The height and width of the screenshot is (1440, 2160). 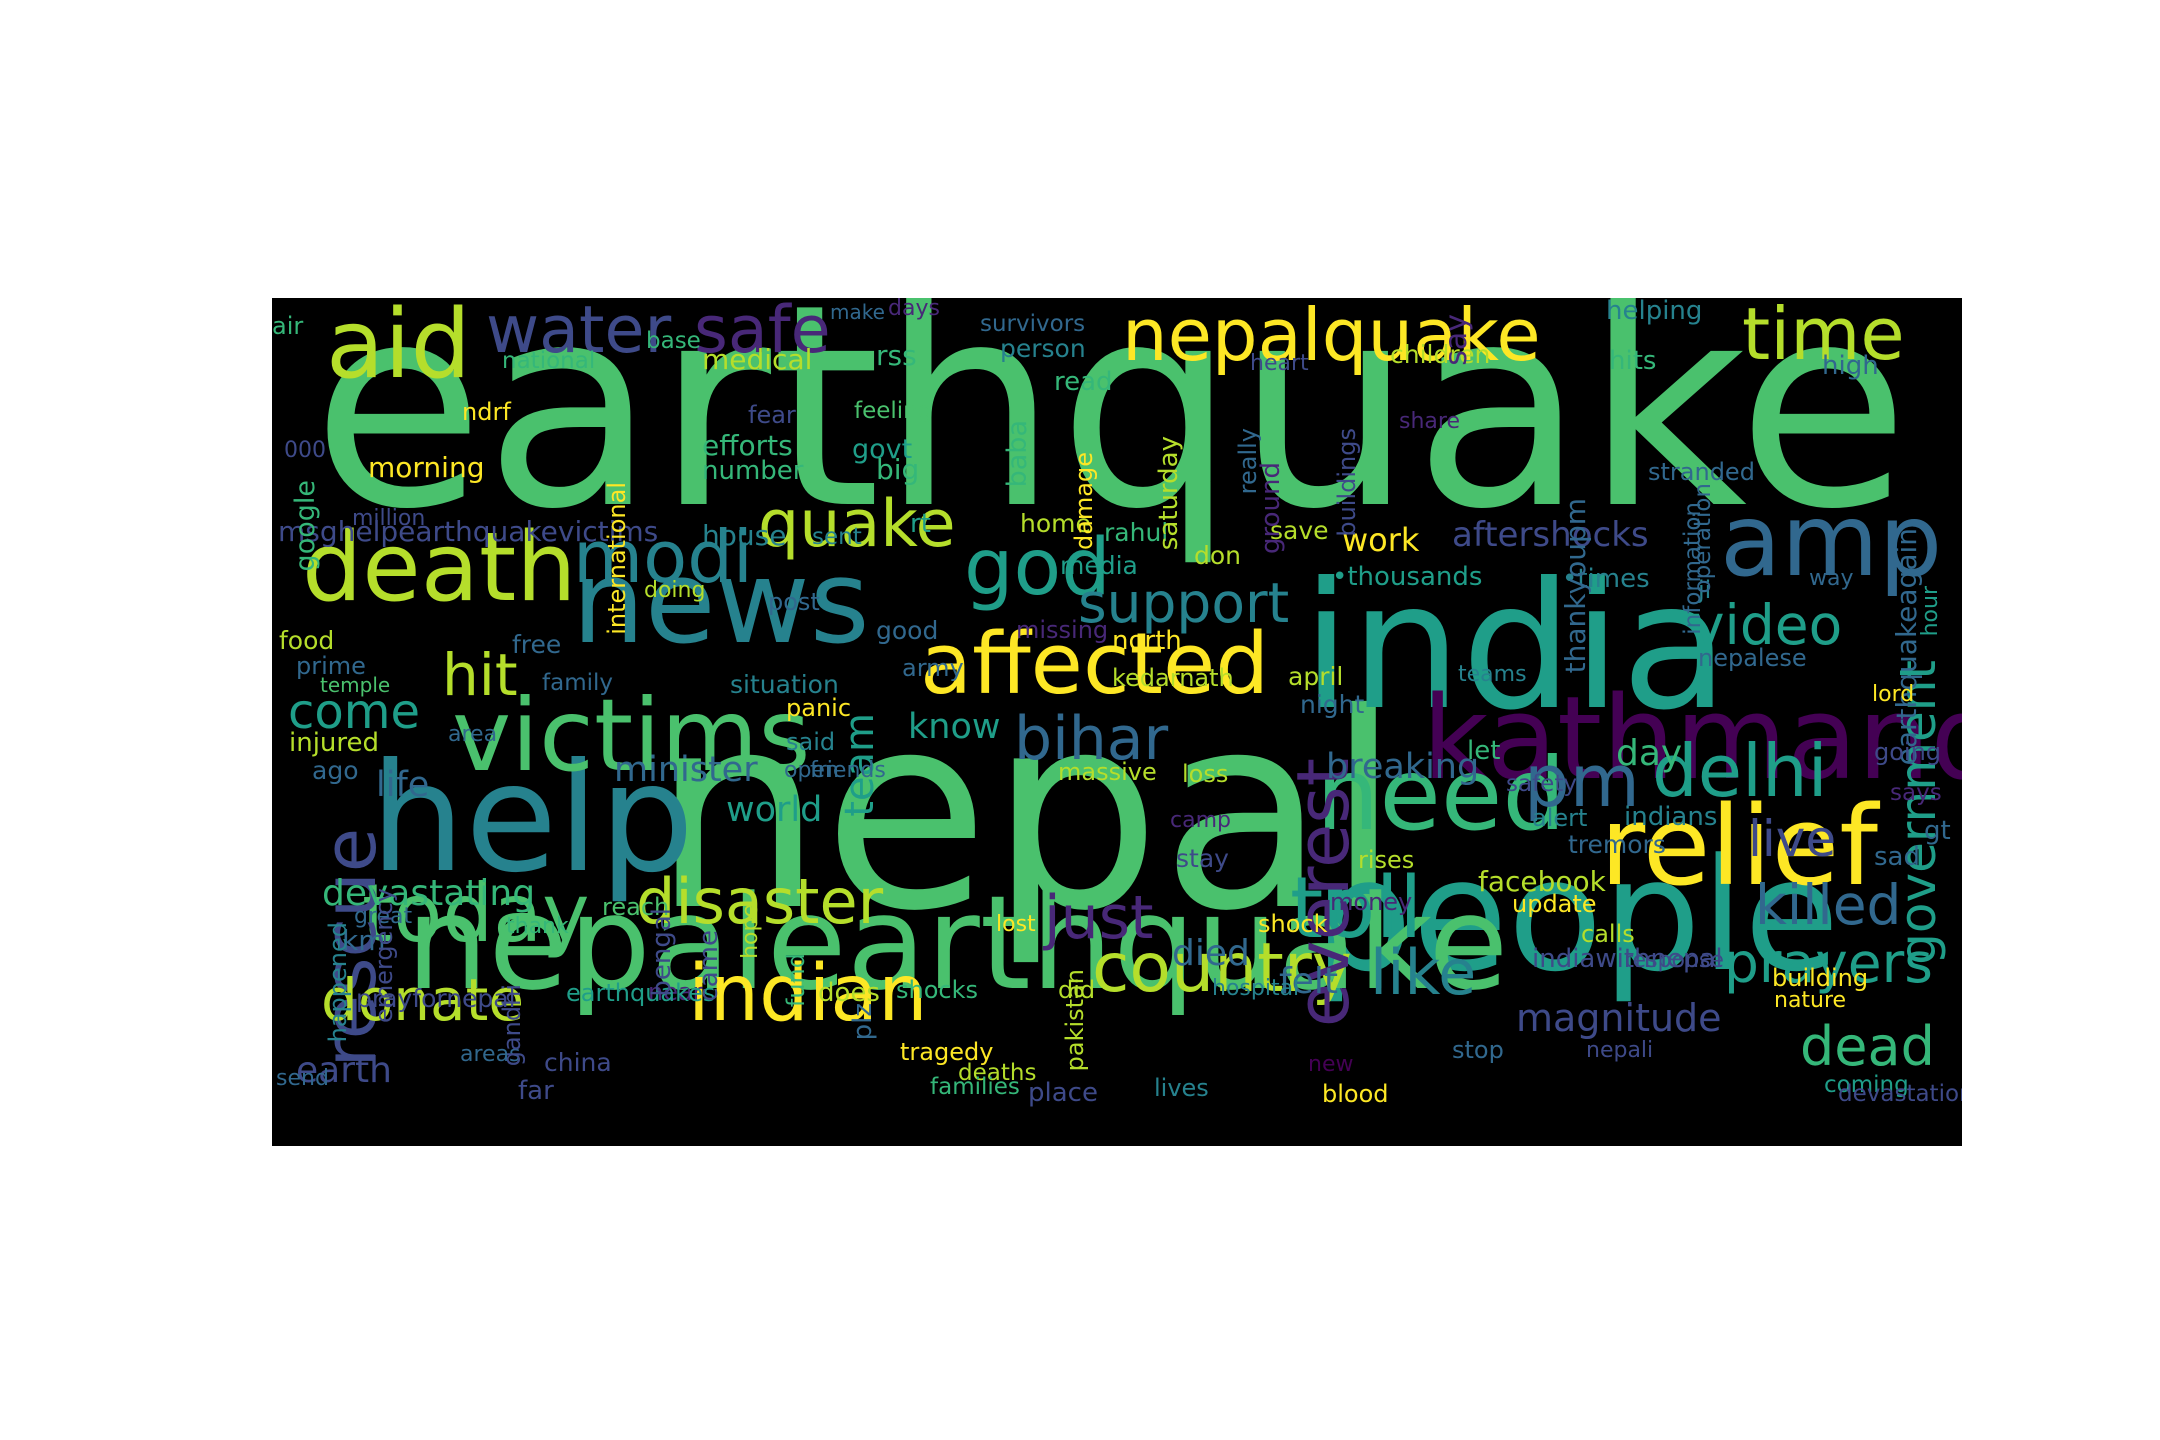 I want to click on cloud-word: make, so click(x=857, y=312).